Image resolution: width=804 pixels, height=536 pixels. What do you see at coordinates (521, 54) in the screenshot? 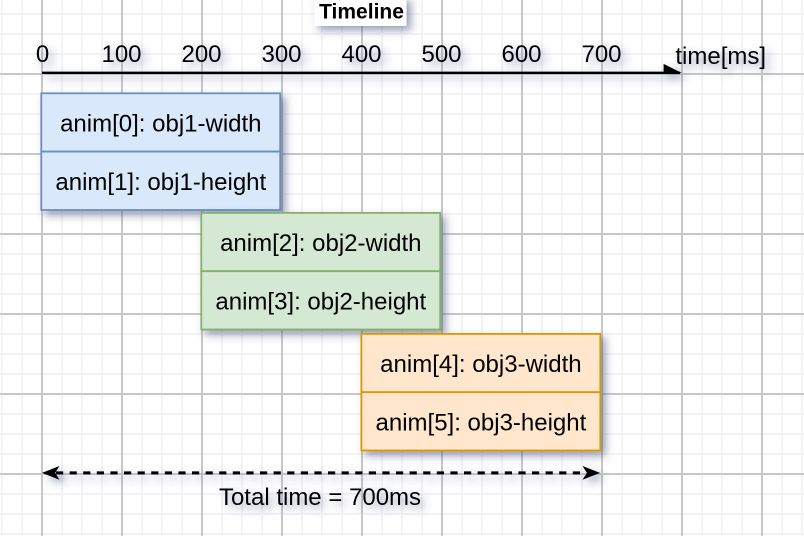
I see `svg-text: 600` at bounding box center [521, 54].